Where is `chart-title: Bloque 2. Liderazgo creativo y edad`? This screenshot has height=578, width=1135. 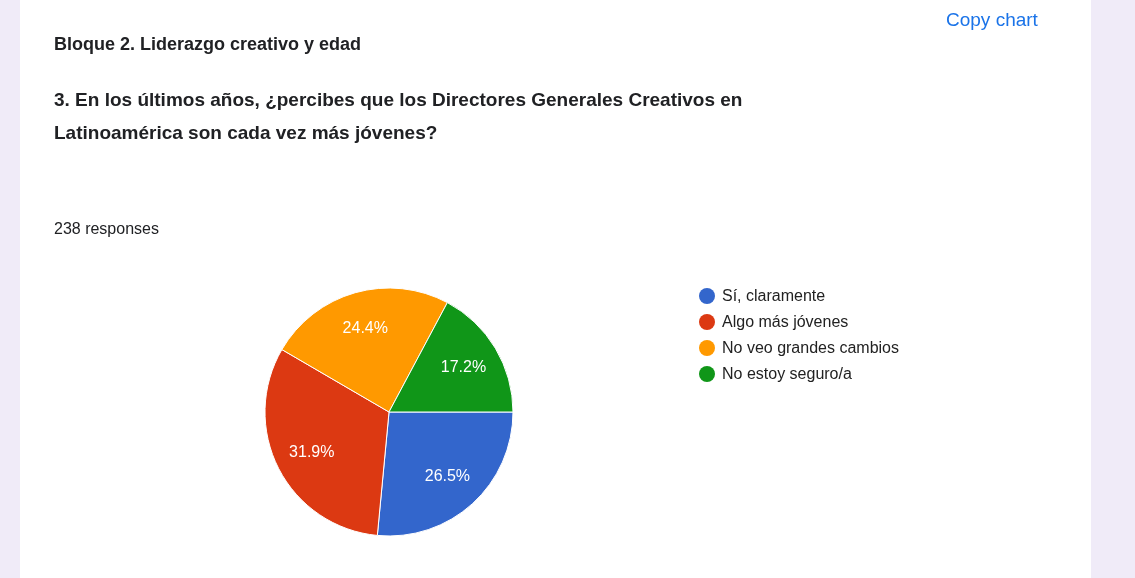
chart-title: Bloque 2. Liderazgo creativo y edad is located at coordinates (208, 44).